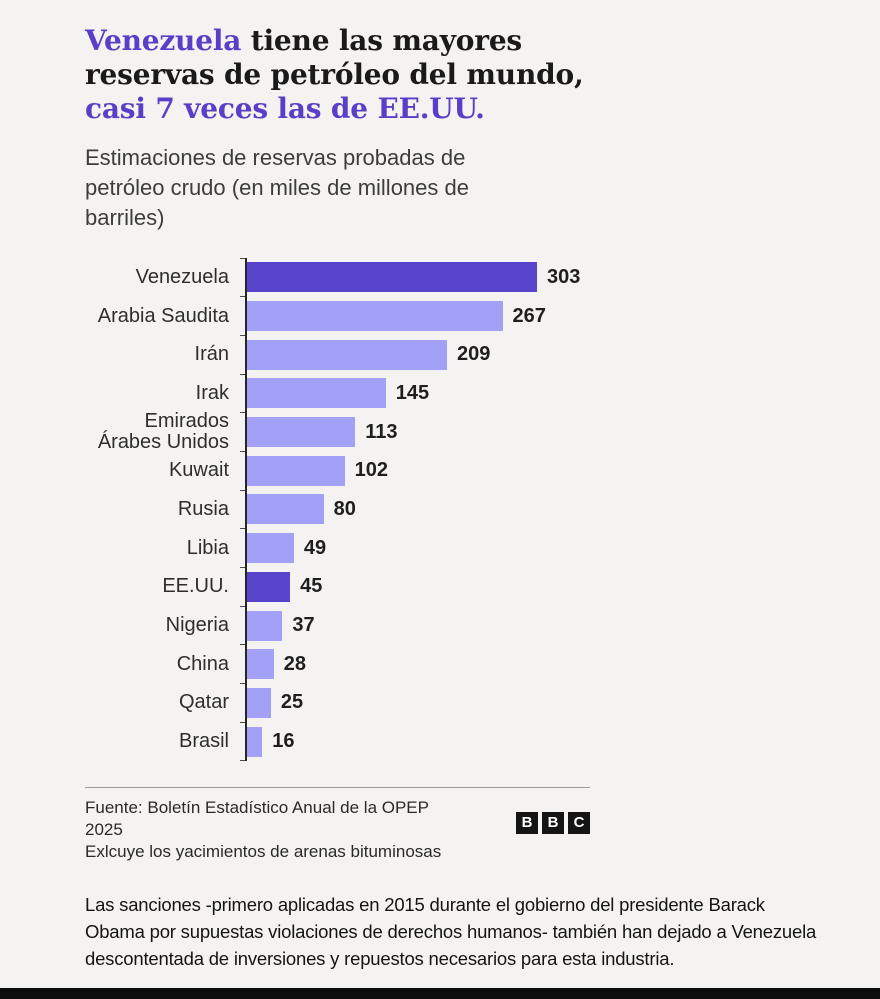  I want to click on bar-value: 16, so click(283, 741).